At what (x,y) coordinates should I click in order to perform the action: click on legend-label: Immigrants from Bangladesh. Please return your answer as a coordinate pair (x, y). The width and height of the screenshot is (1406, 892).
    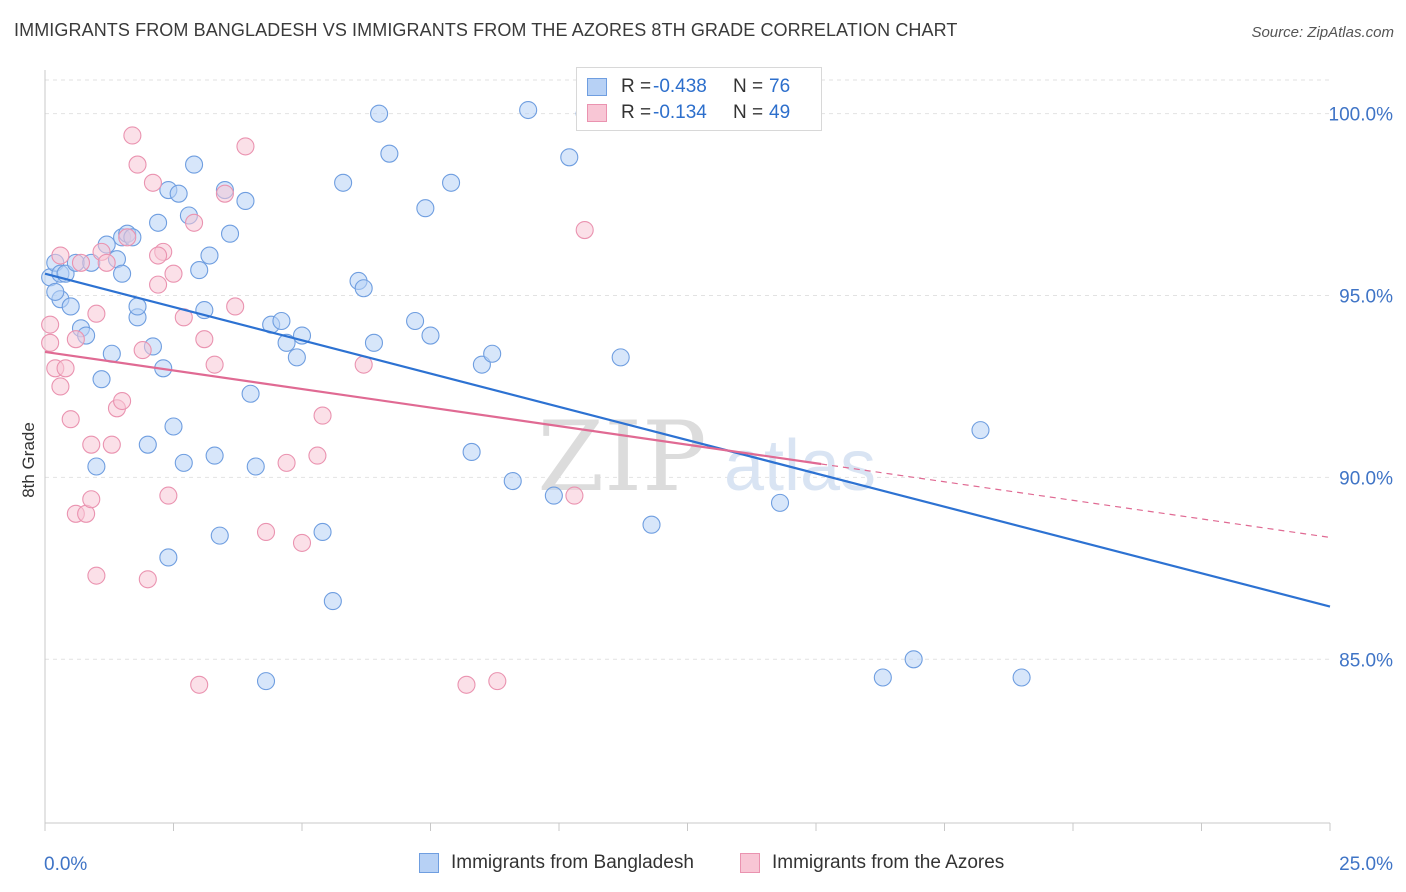
    Looking at the image, I should click on (572, 862).